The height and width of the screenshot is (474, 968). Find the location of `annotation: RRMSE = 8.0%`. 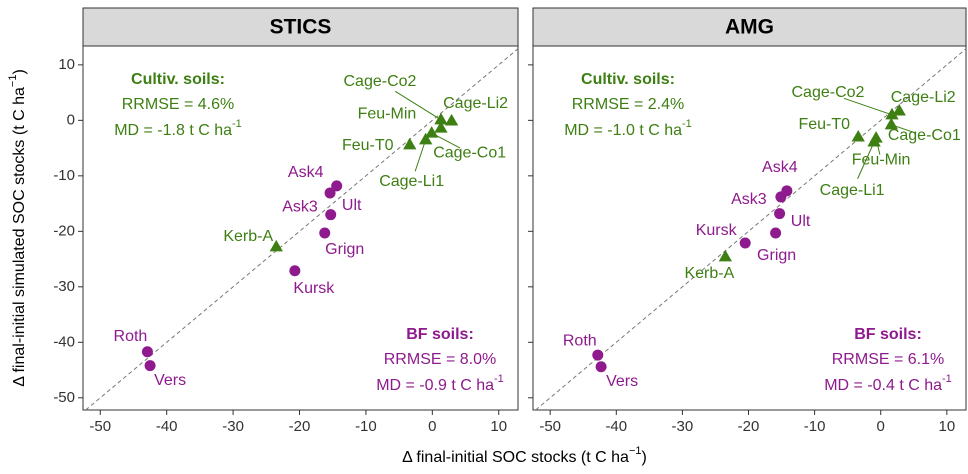

annotation: RRMSE = 8.0% is located at coordinates (440, 359).